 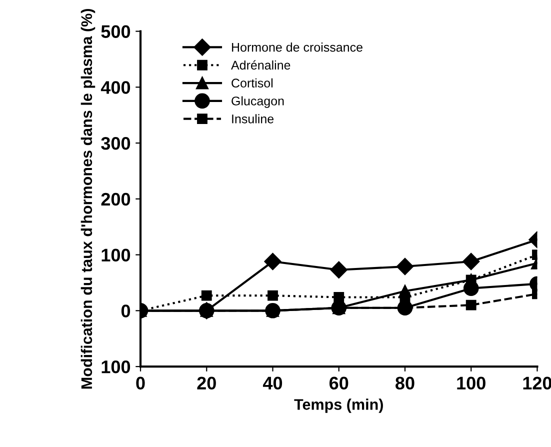 I want to click on x-tick-label: 40, so click(x=272, y=383).